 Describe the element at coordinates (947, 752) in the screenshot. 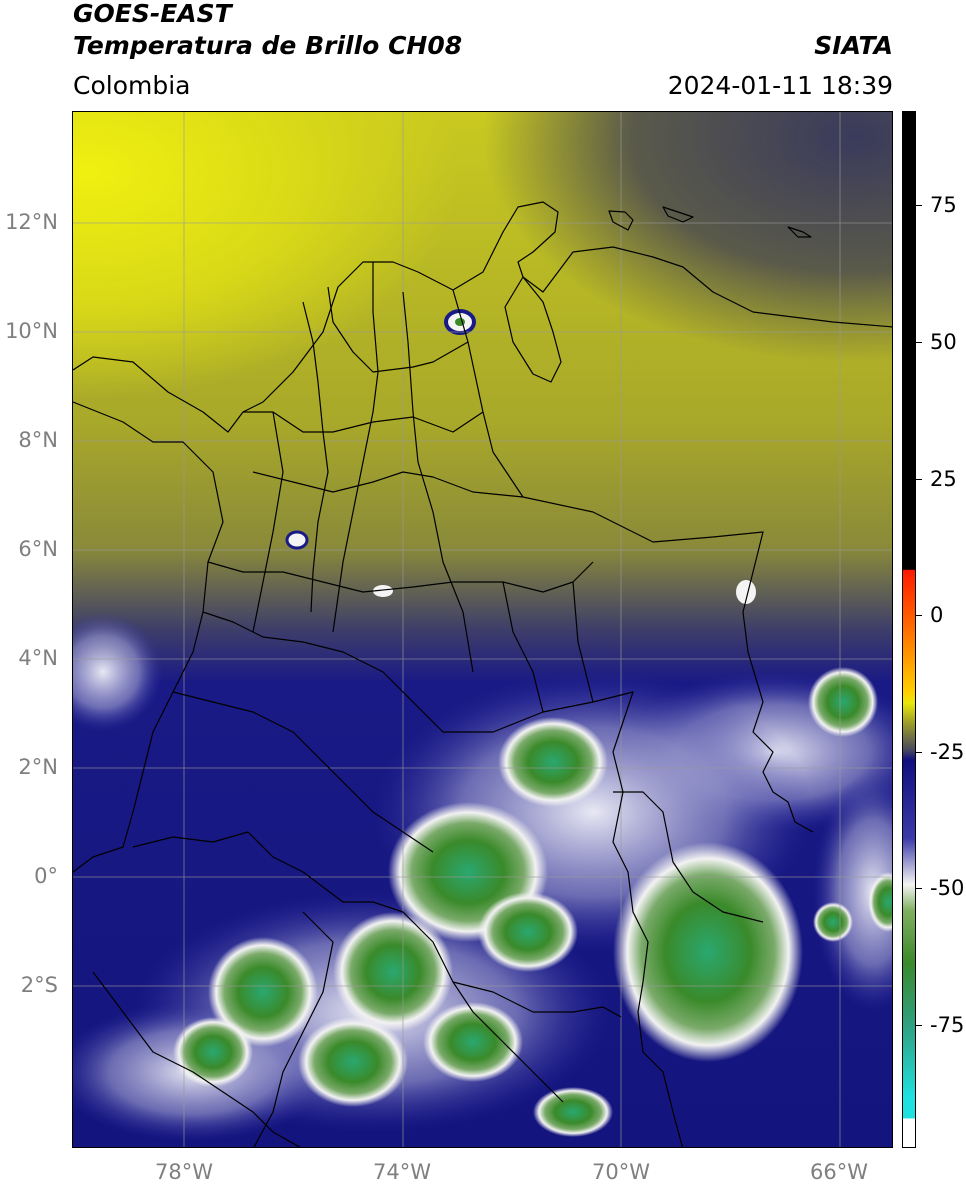

I see `colorbar-label-minus25: -25` at that location.